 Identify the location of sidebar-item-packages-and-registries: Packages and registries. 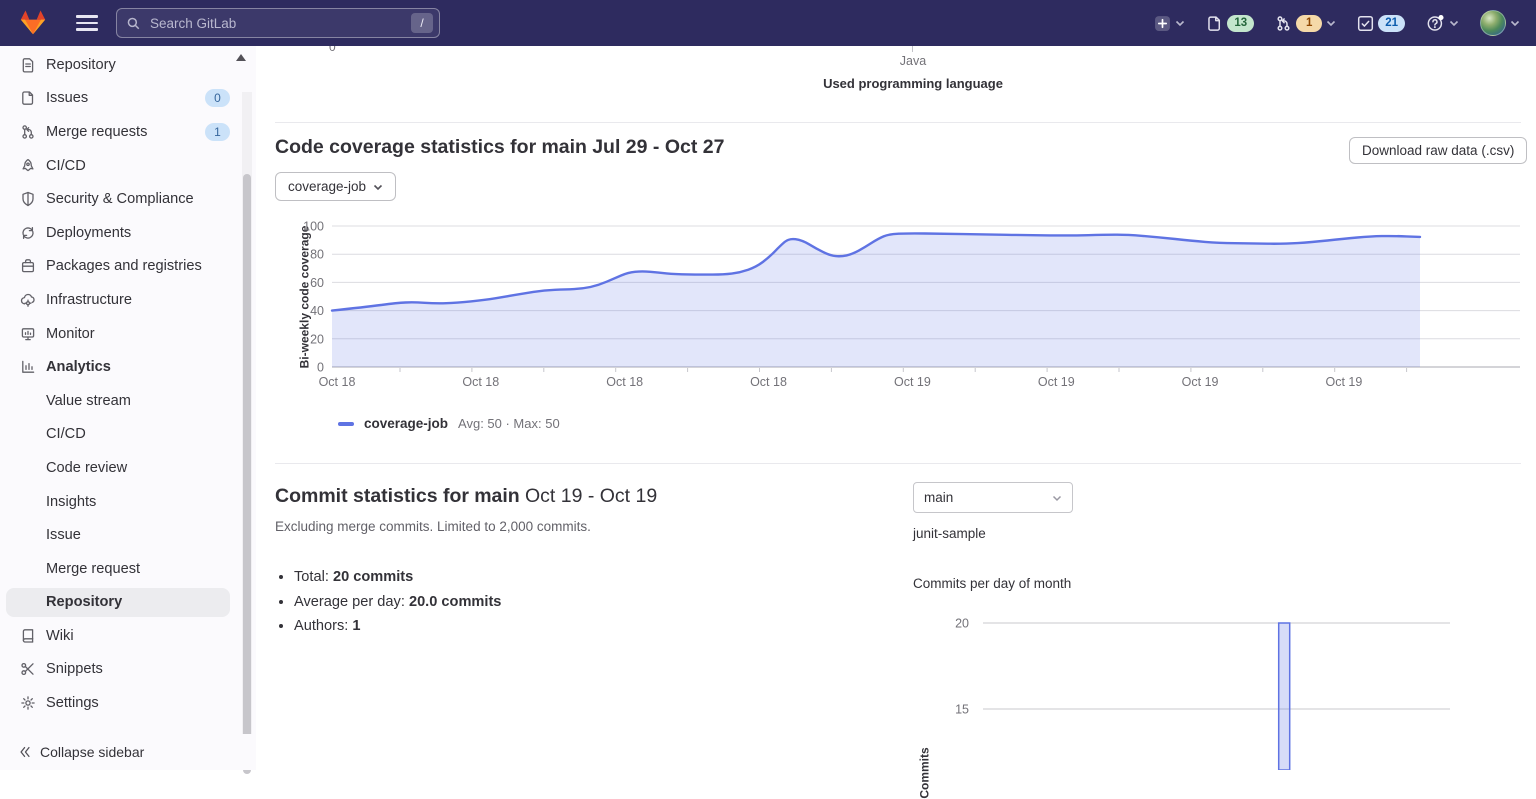
(128, 267).